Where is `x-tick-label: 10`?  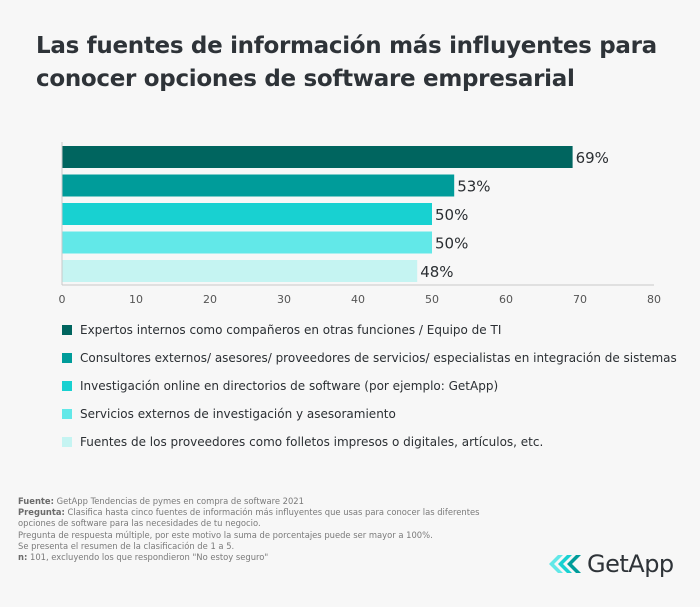 x-tick-label: 10 is located at coordinates (136, 299).